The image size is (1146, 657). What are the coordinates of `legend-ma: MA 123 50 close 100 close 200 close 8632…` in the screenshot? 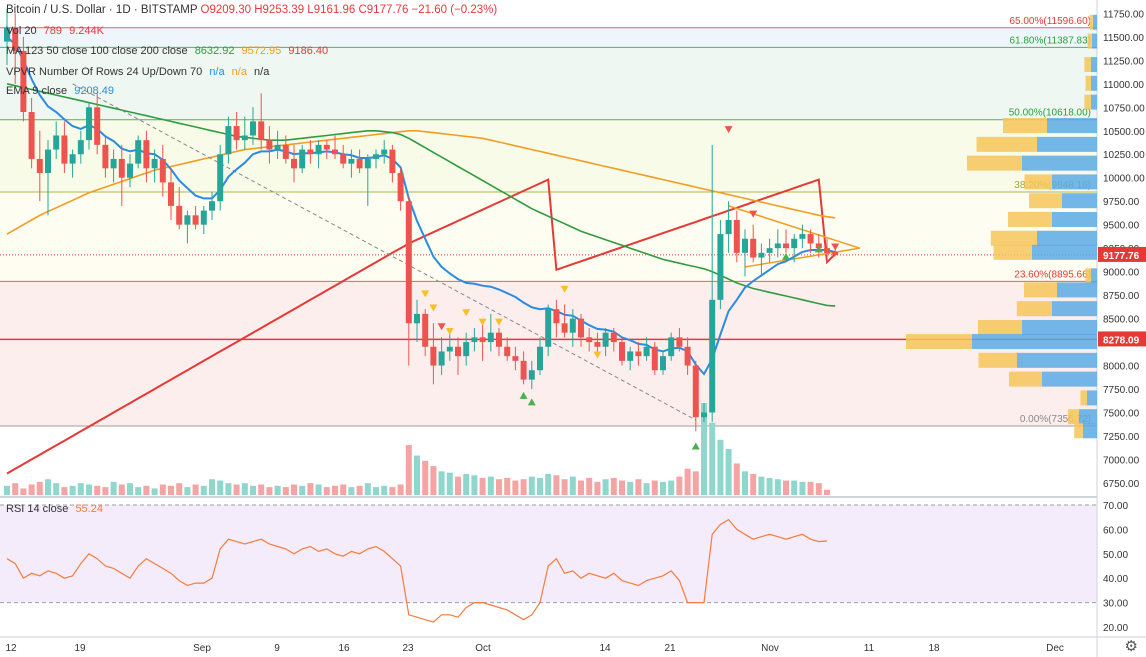 It's located at (167, 51).